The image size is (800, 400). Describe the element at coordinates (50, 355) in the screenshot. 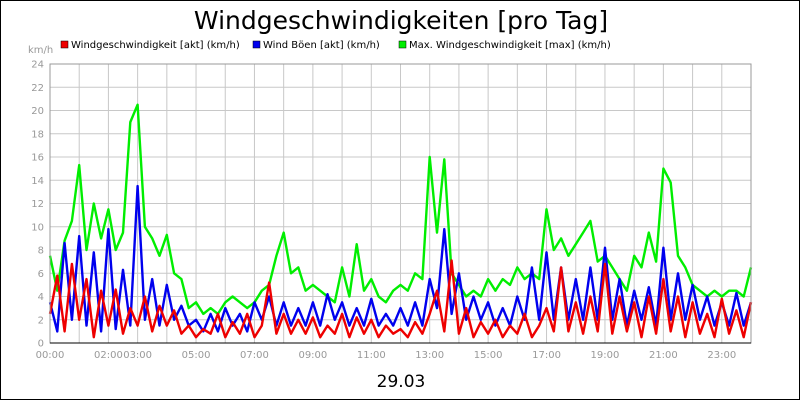

I see `x-tick-label: 00:00` at that location.